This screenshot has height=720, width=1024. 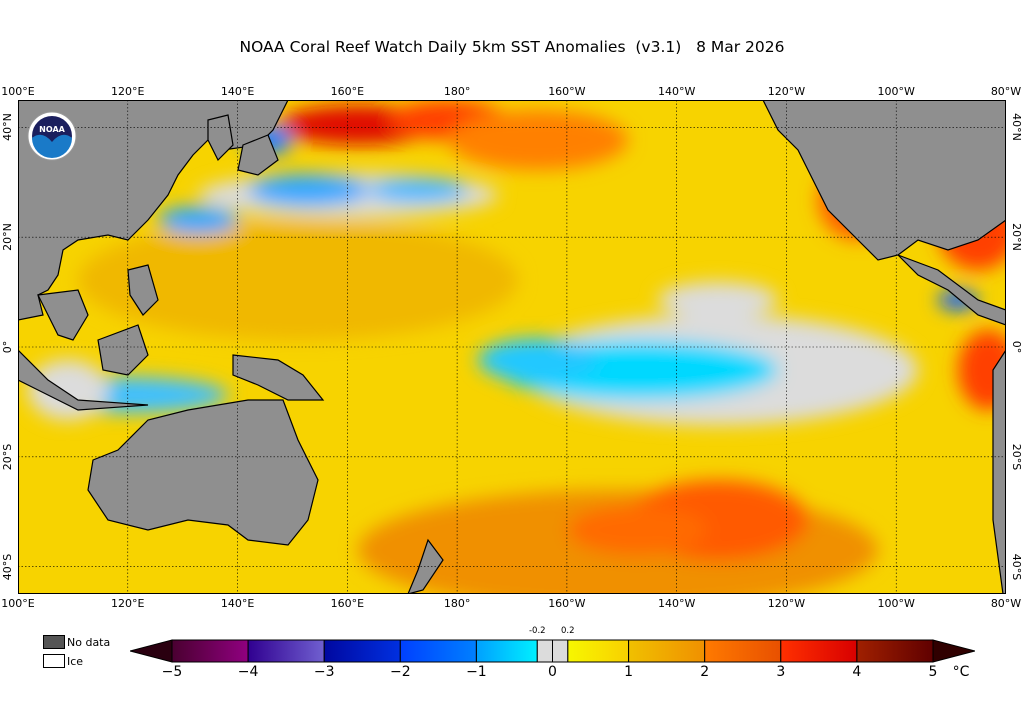 I want to click on lon-label-top: 140°E, so click(x=237, y=91).